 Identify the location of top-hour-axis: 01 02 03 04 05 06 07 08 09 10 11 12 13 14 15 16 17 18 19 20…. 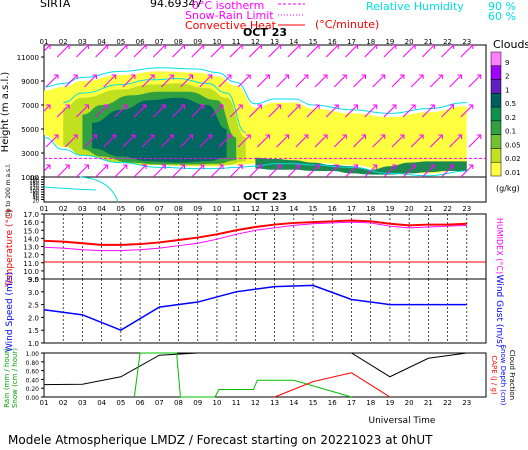
(256, 42).